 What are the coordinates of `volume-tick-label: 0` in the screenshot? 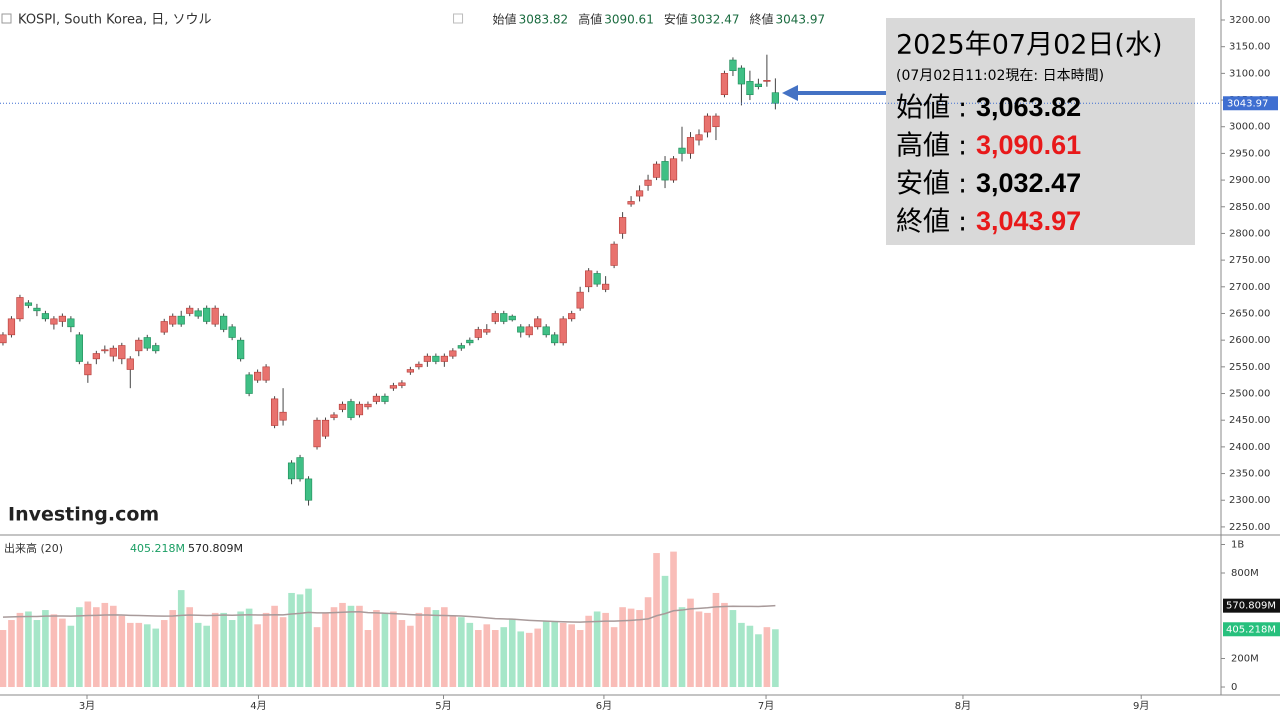 It's located at (1234, 687).